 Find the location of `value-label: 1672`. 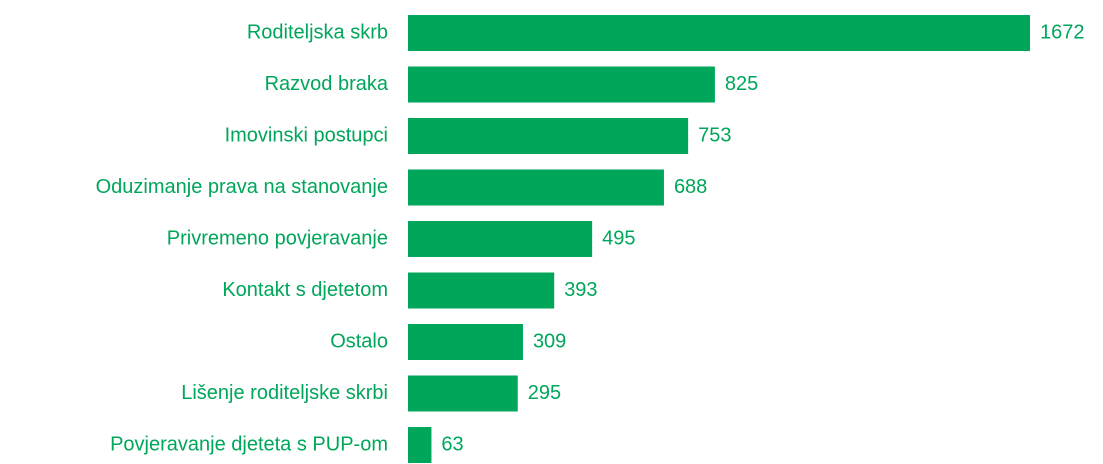

value-label: 1672 is located at coordinates (1062, 32).